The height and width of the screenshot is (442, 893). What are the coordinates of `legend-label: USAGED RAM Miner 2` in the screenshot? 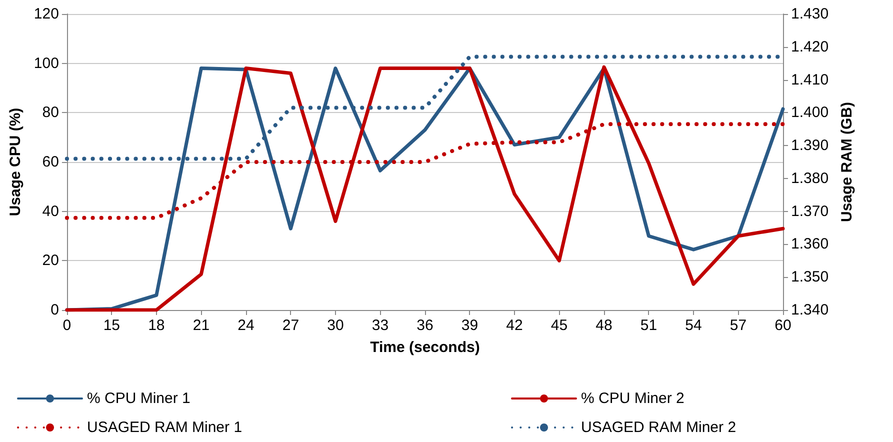 It's located at (658, 427).